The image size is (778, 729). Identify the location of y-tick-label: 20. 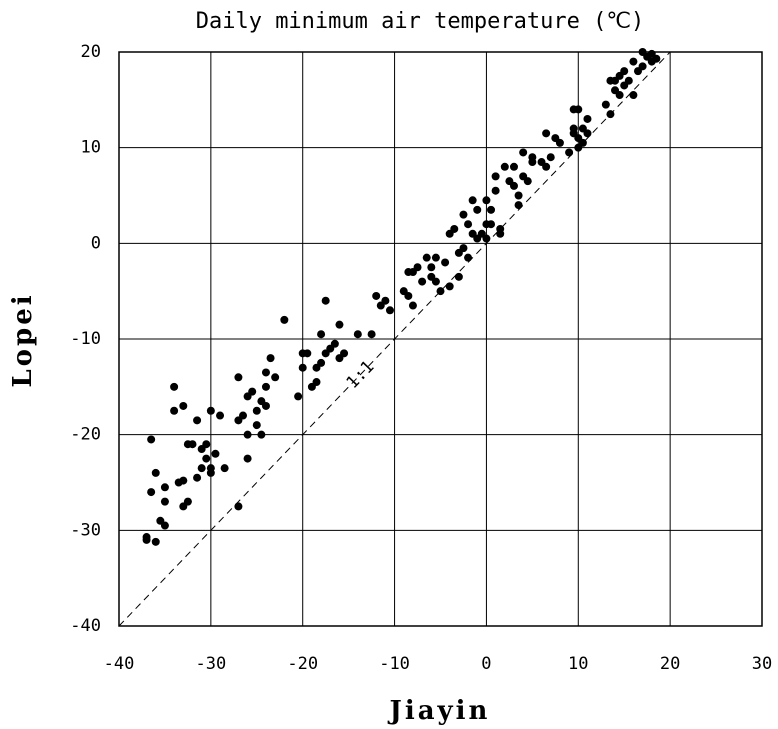
(91, 52).